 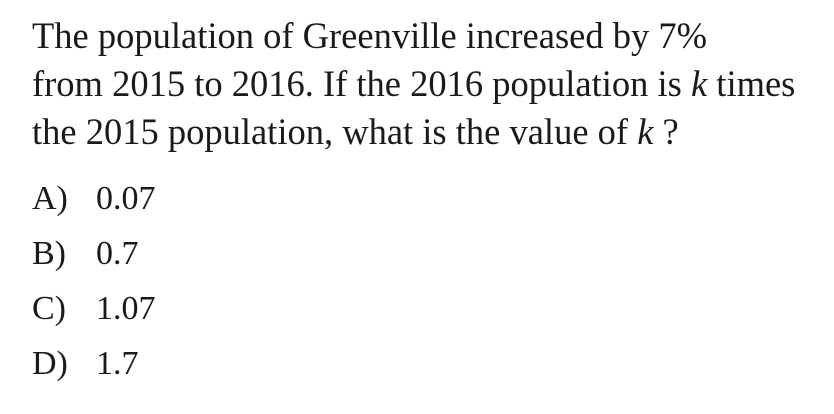 I want to click on answer-choices: A) 0.07 B) 0.7 C) 1.07 D) 1.7, so click(x=94, y=281).